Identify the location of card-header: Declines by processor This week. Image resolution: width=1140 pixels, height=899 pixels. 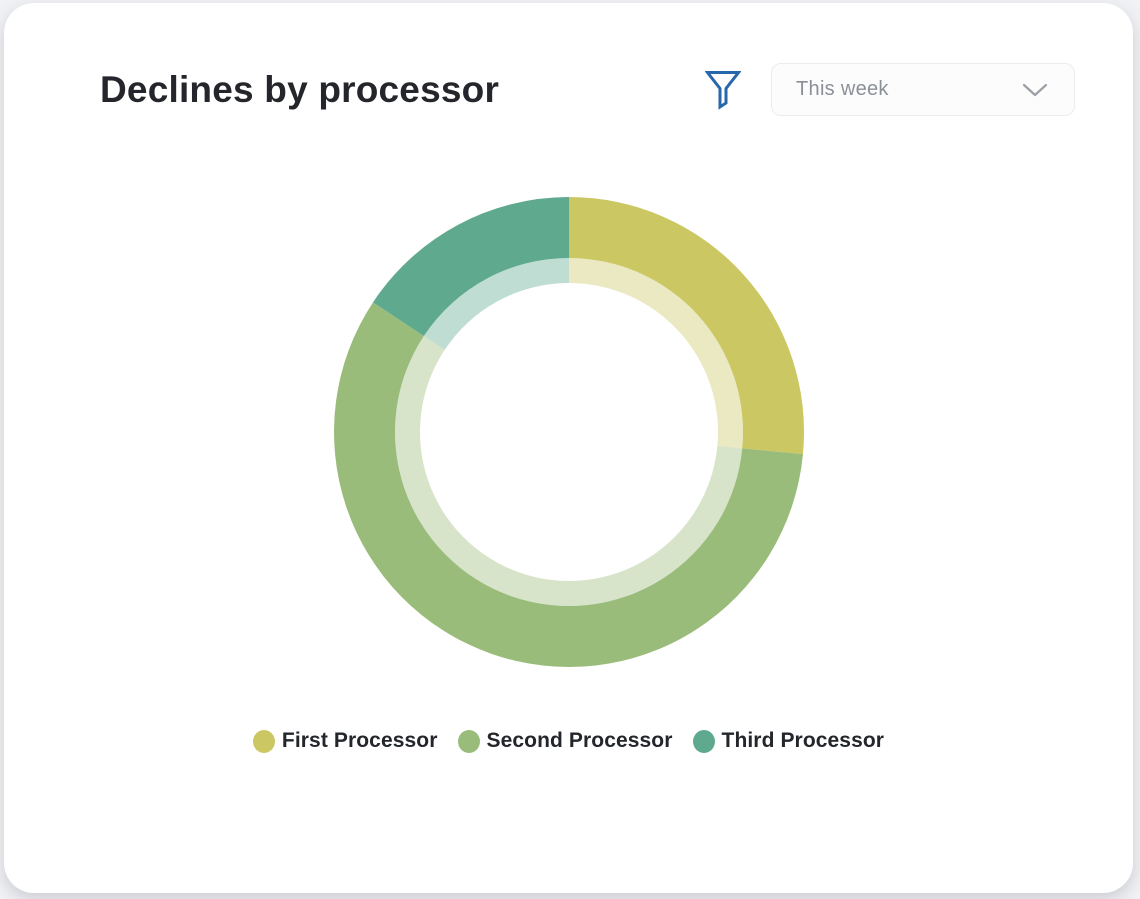
(568, 89).